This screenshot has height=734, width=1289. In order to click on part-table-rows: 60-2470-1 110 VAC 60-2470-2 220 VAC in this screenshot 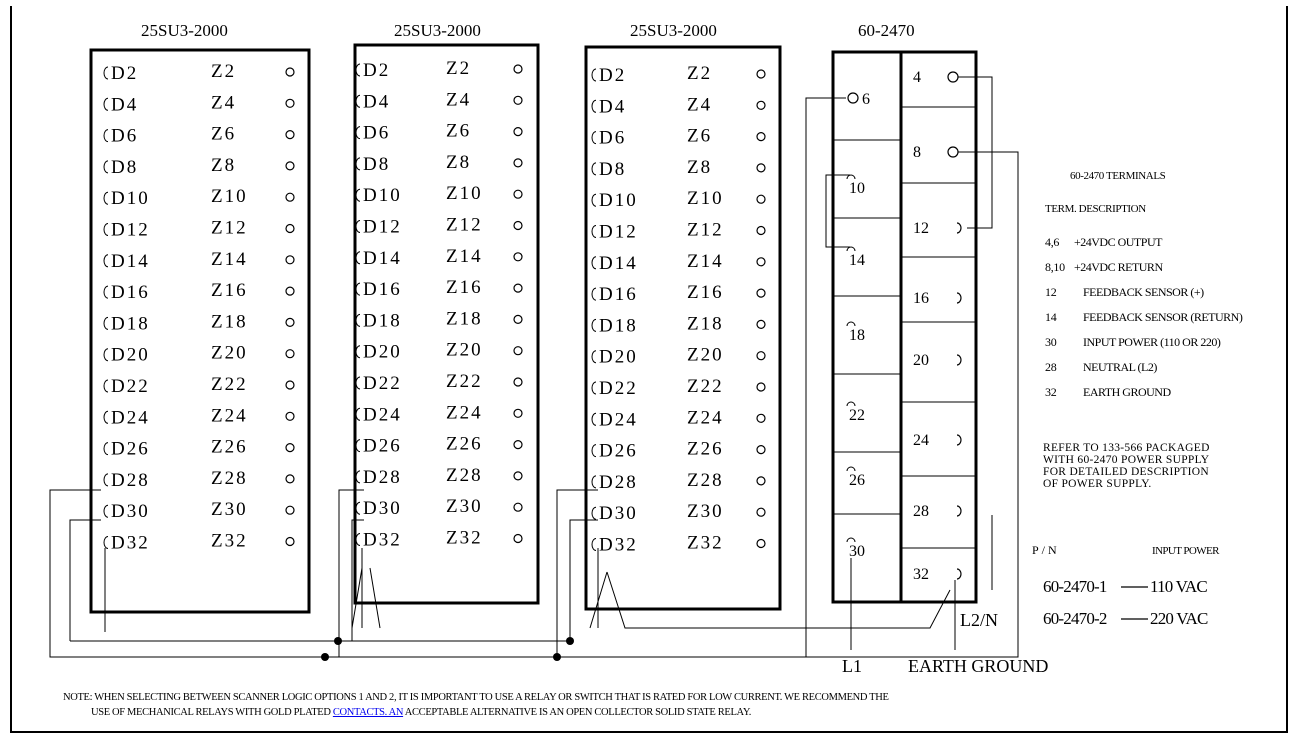, I will do `click(1126, 602)`.